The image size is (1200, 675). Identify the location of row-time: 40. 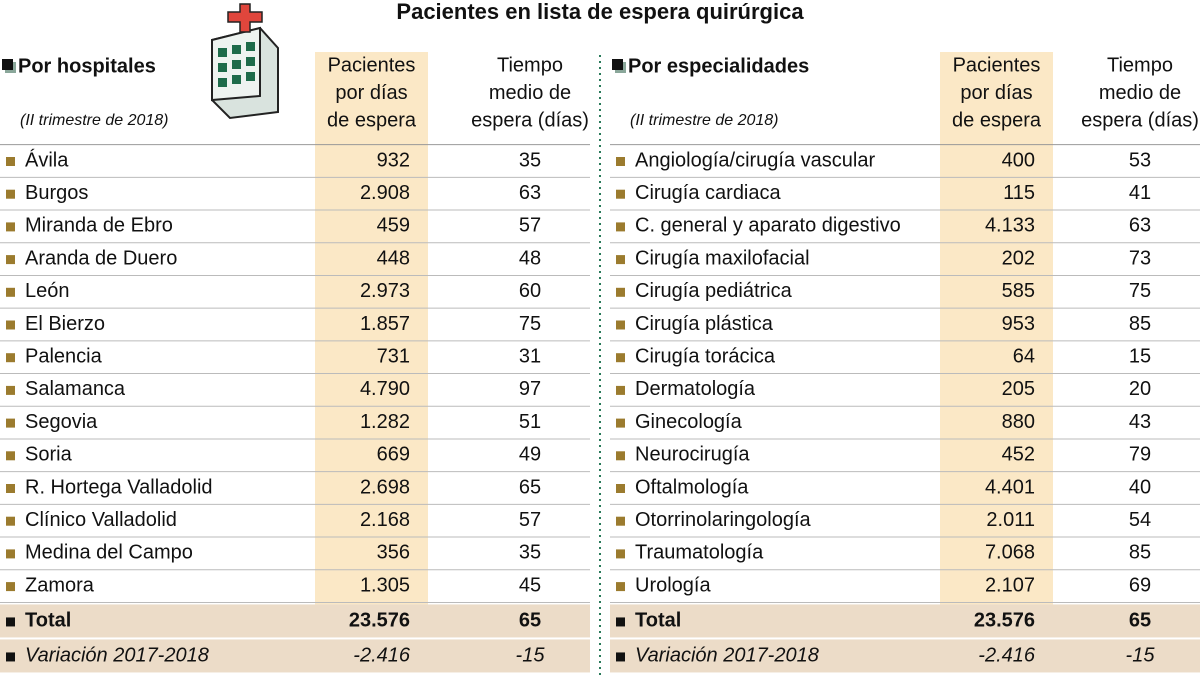
(1140, 487).